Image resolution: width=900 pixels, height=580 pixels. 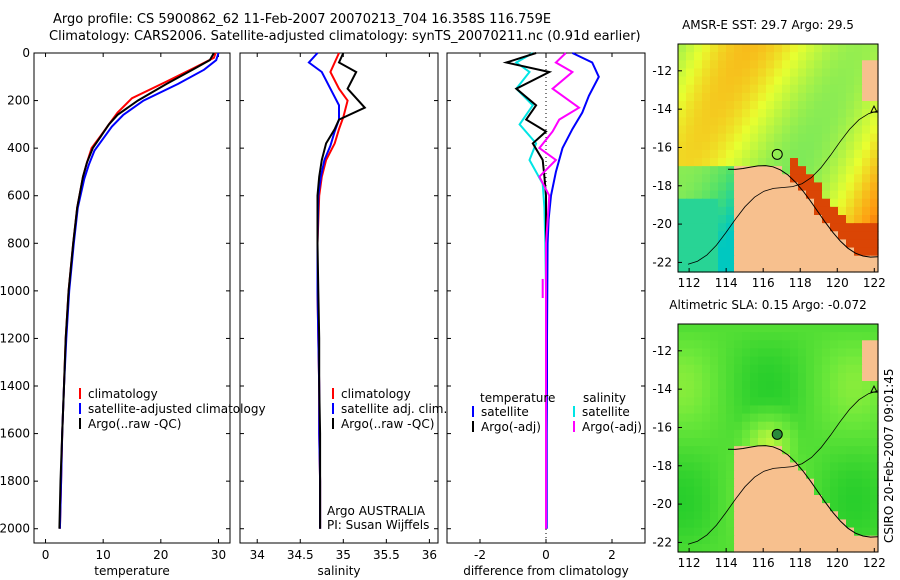 I want to click on x-tick-label-difference: -2, so click(x=480, y=555).